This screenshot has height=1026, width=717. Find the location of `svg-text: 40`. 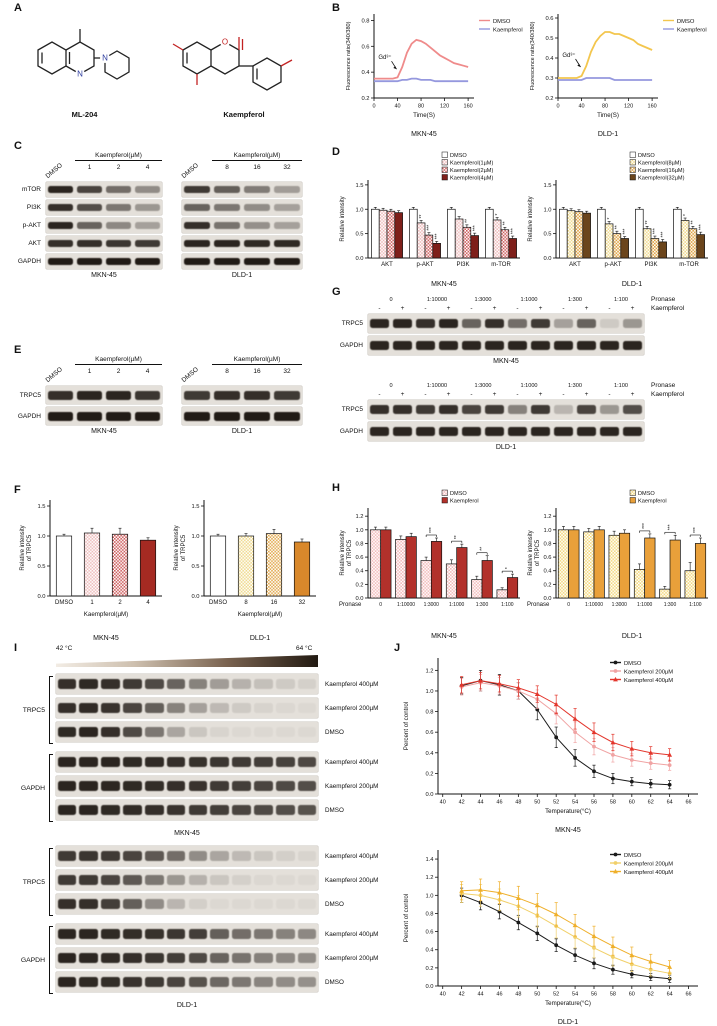

svg-text: 40 is located at coordinates (581, 107).